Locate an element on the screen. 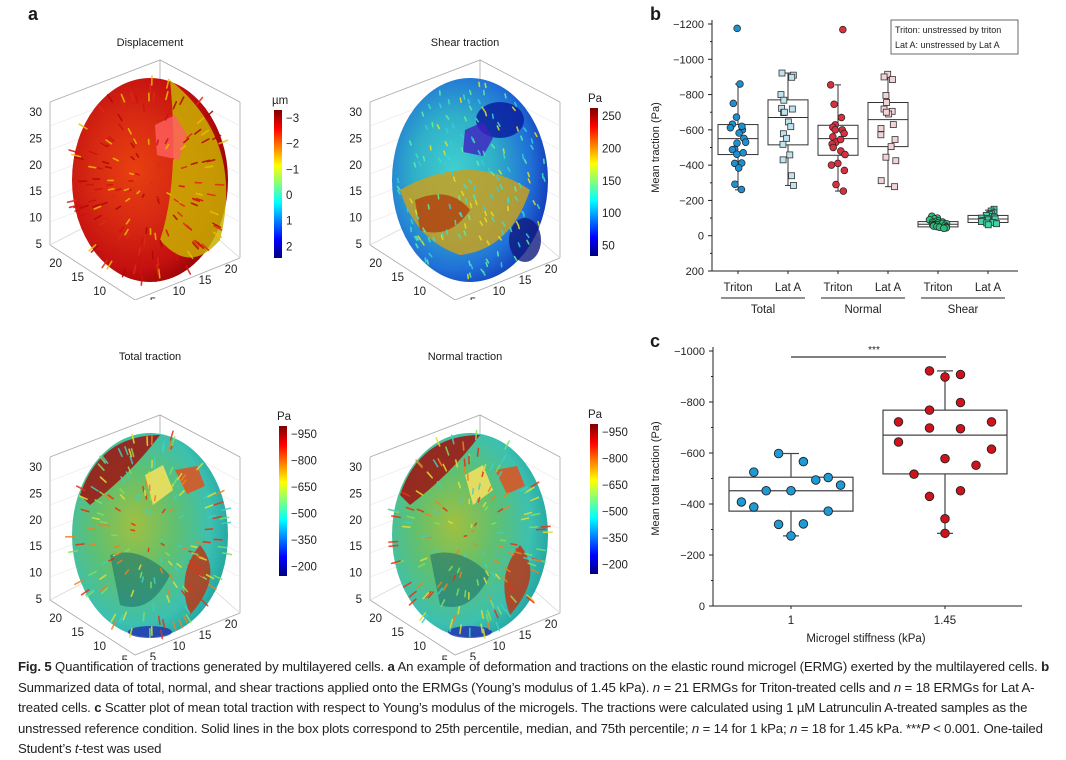 Image resolution: width=1066 pixels, height=760 pixels. colorbar-tick-label: −1 is located at coordinates (292, 170).